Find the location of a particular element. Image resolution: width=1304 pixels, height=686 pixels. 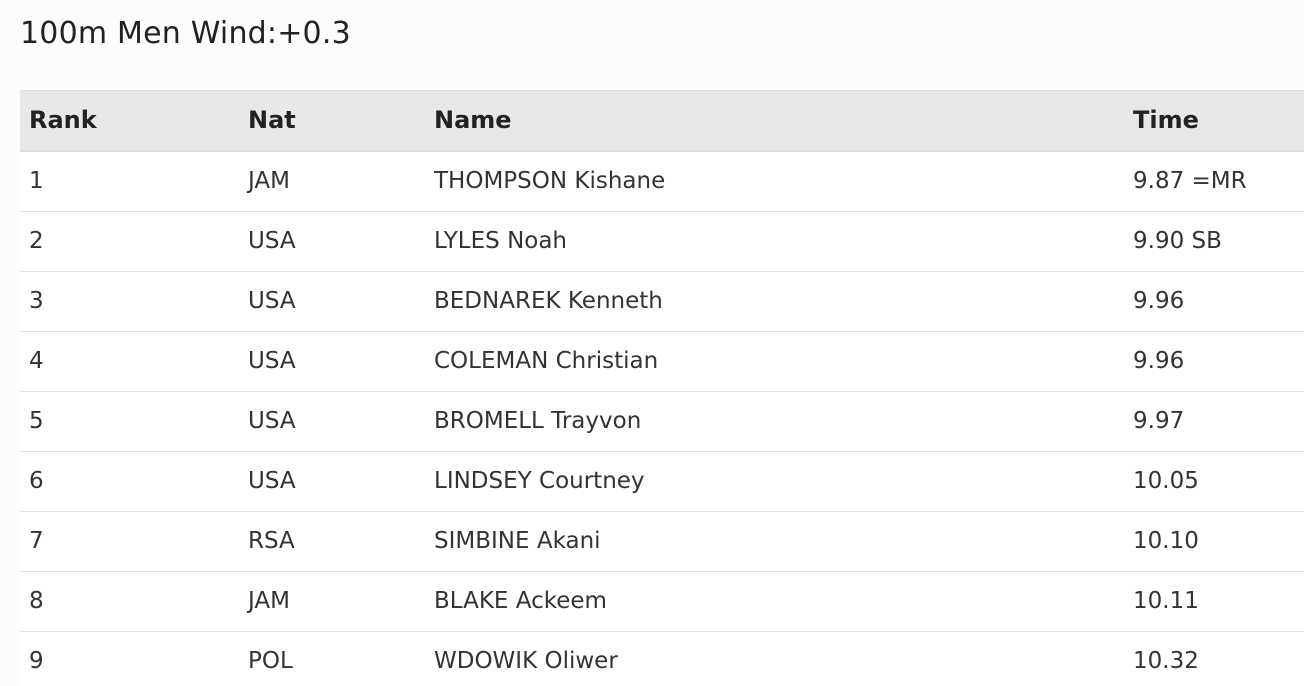

table-row: 9 POL WDOWIK Oliwer 10.32 is located at coordinates (662, 658).